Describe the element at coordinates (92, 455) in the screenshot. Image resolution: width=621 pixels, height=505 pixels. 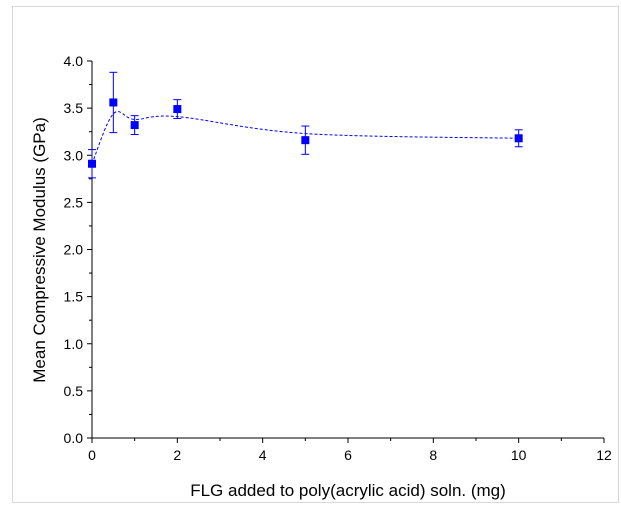
I see `x-tick-label: 0` at that location.